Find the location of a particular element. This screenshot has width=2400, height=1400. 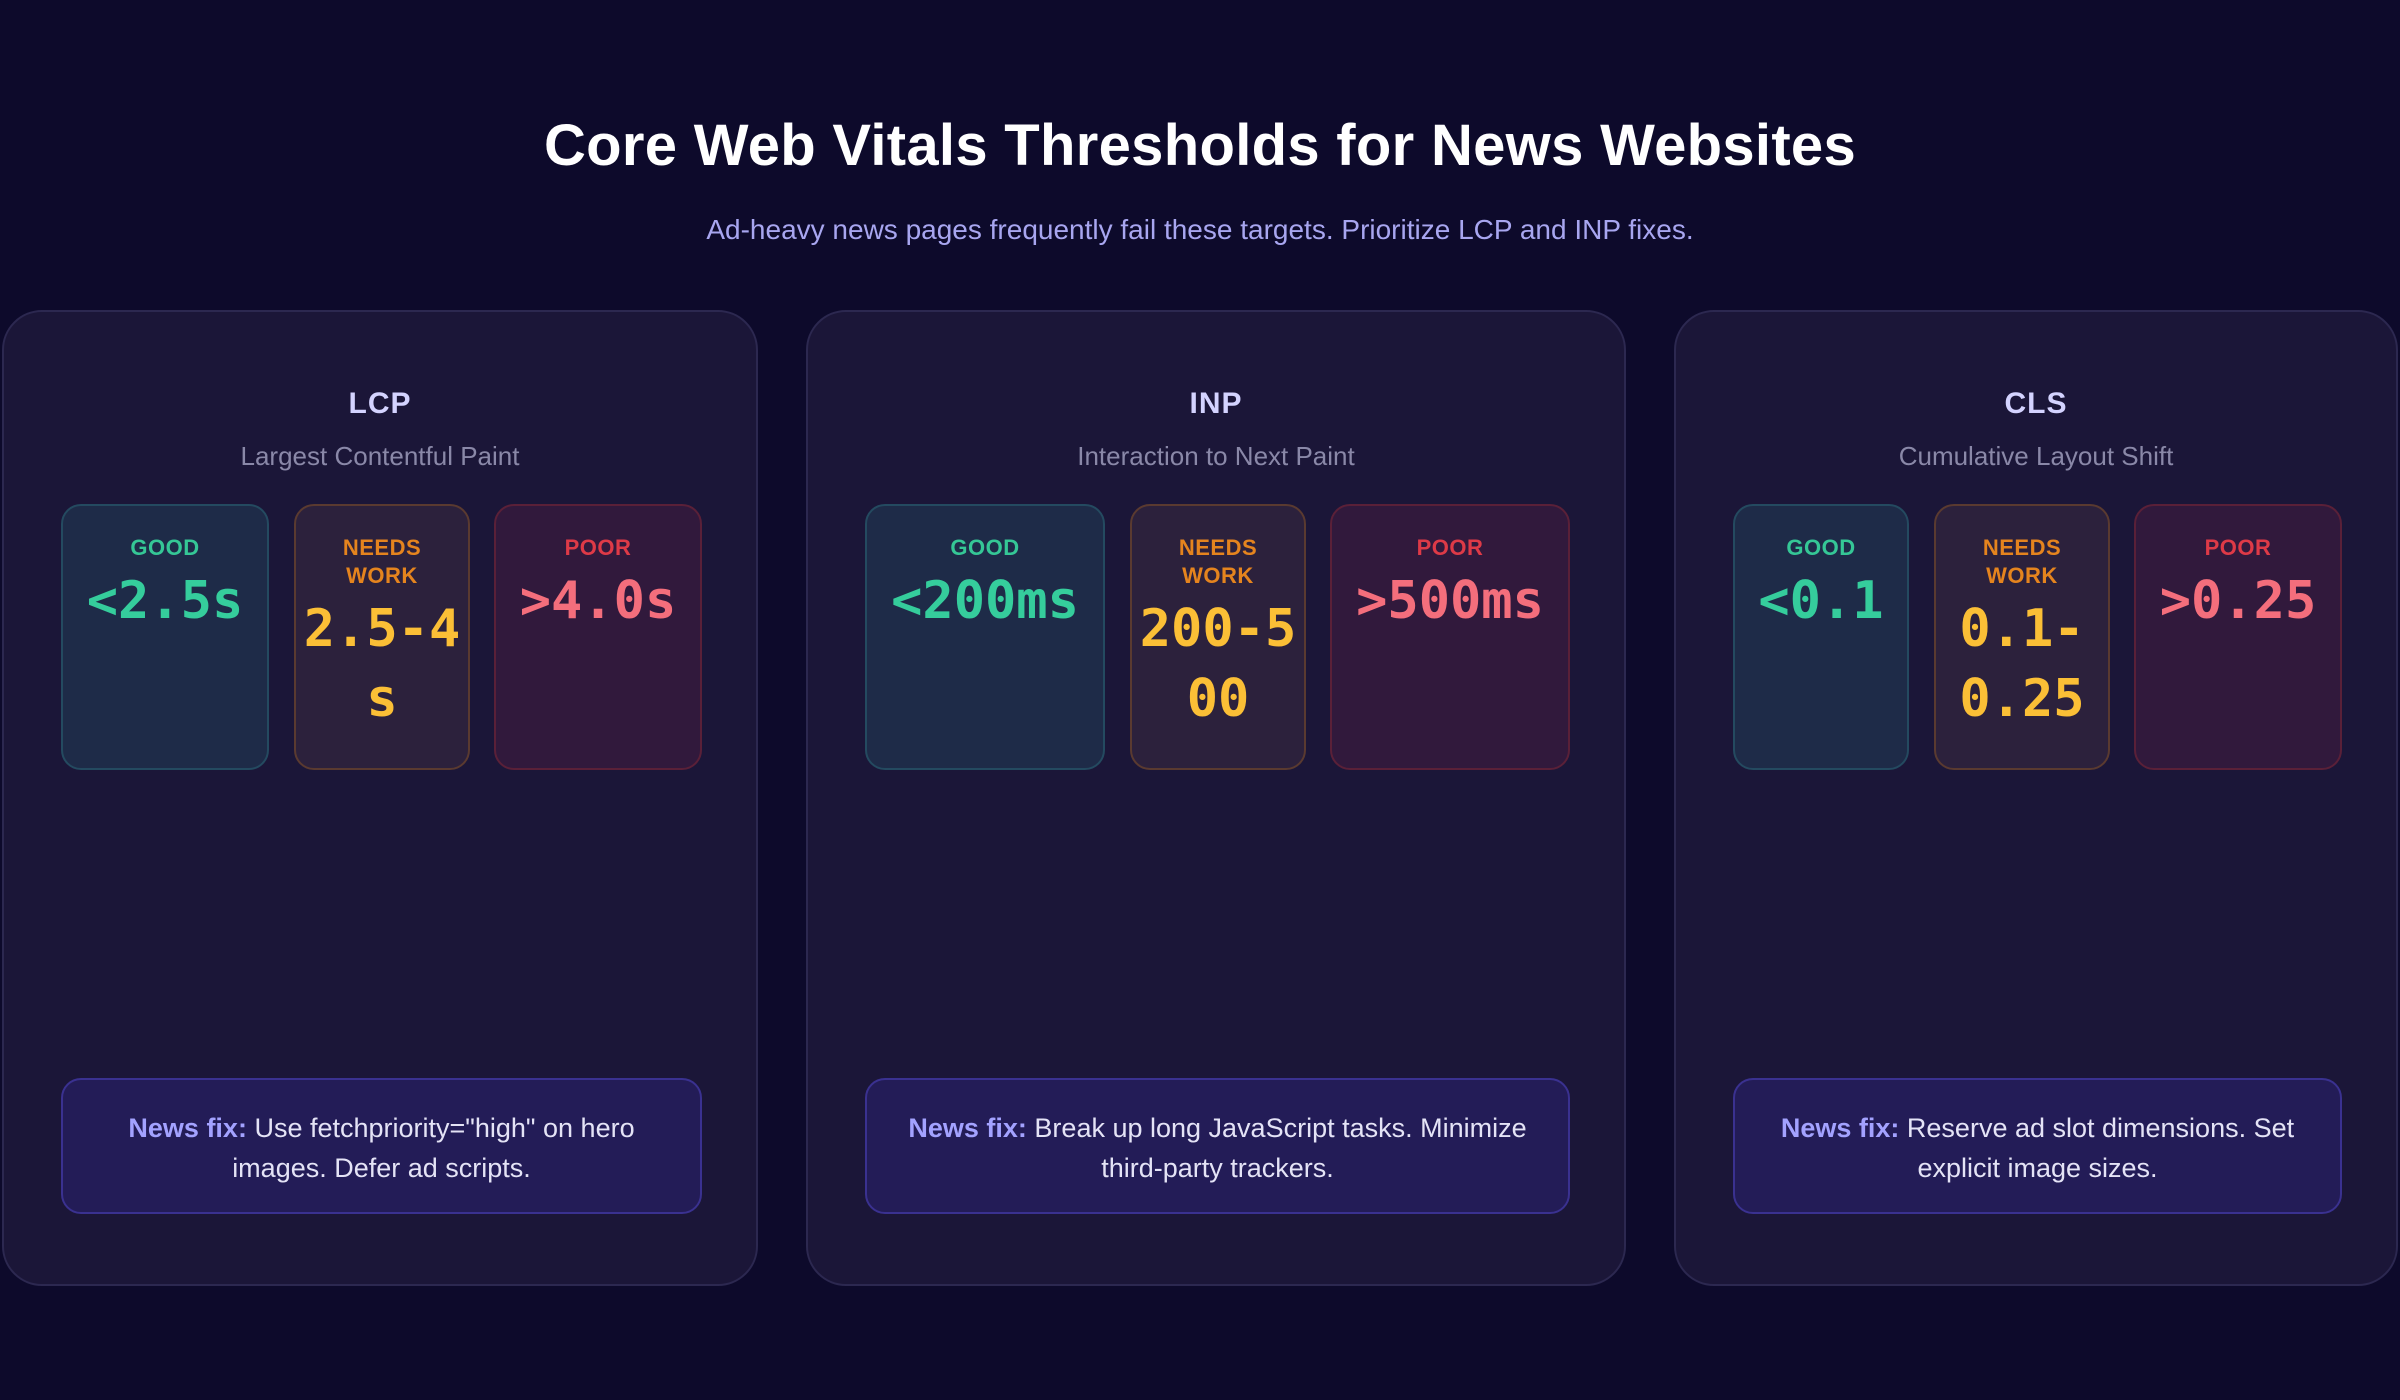

metric-abbr: INP is located at coordinates (1216, 403).